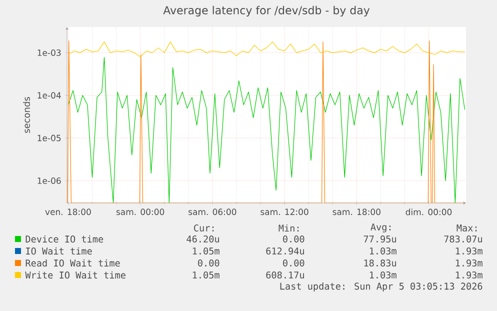 The image size is (497, 311). I want to click on text: 18.83u, so click(380, 263).